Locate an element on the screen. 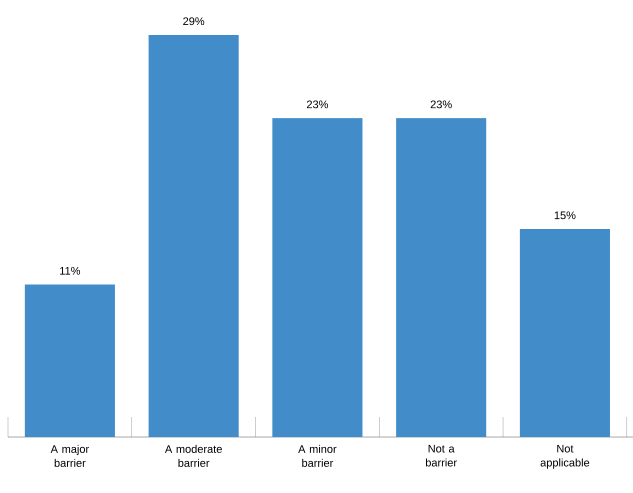  x-tick-label: A minor barrier is located at coordinates (317, 455).